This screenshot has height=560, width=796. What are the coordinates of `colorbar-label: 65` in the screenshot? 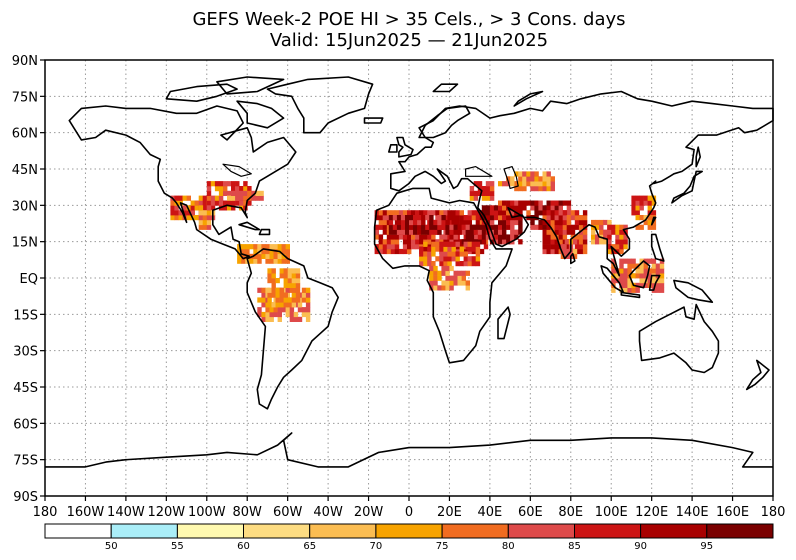 It's located at (309, 546).